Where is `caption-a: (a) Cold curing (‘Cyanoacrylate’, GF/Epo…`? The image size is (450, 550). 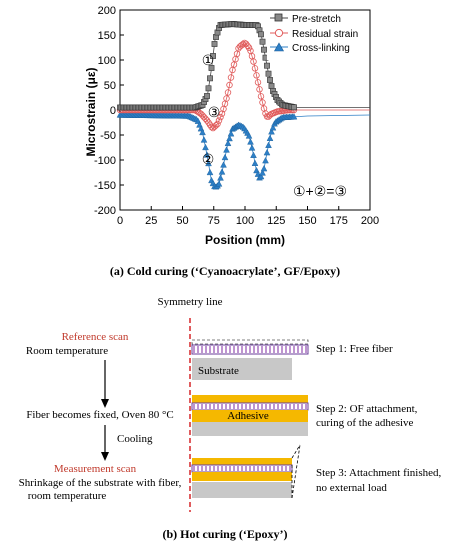 caption-a: (a) Cold curing (‘Cyanoacrylate’, GF/Epo… is located at coordinates (225, 271).